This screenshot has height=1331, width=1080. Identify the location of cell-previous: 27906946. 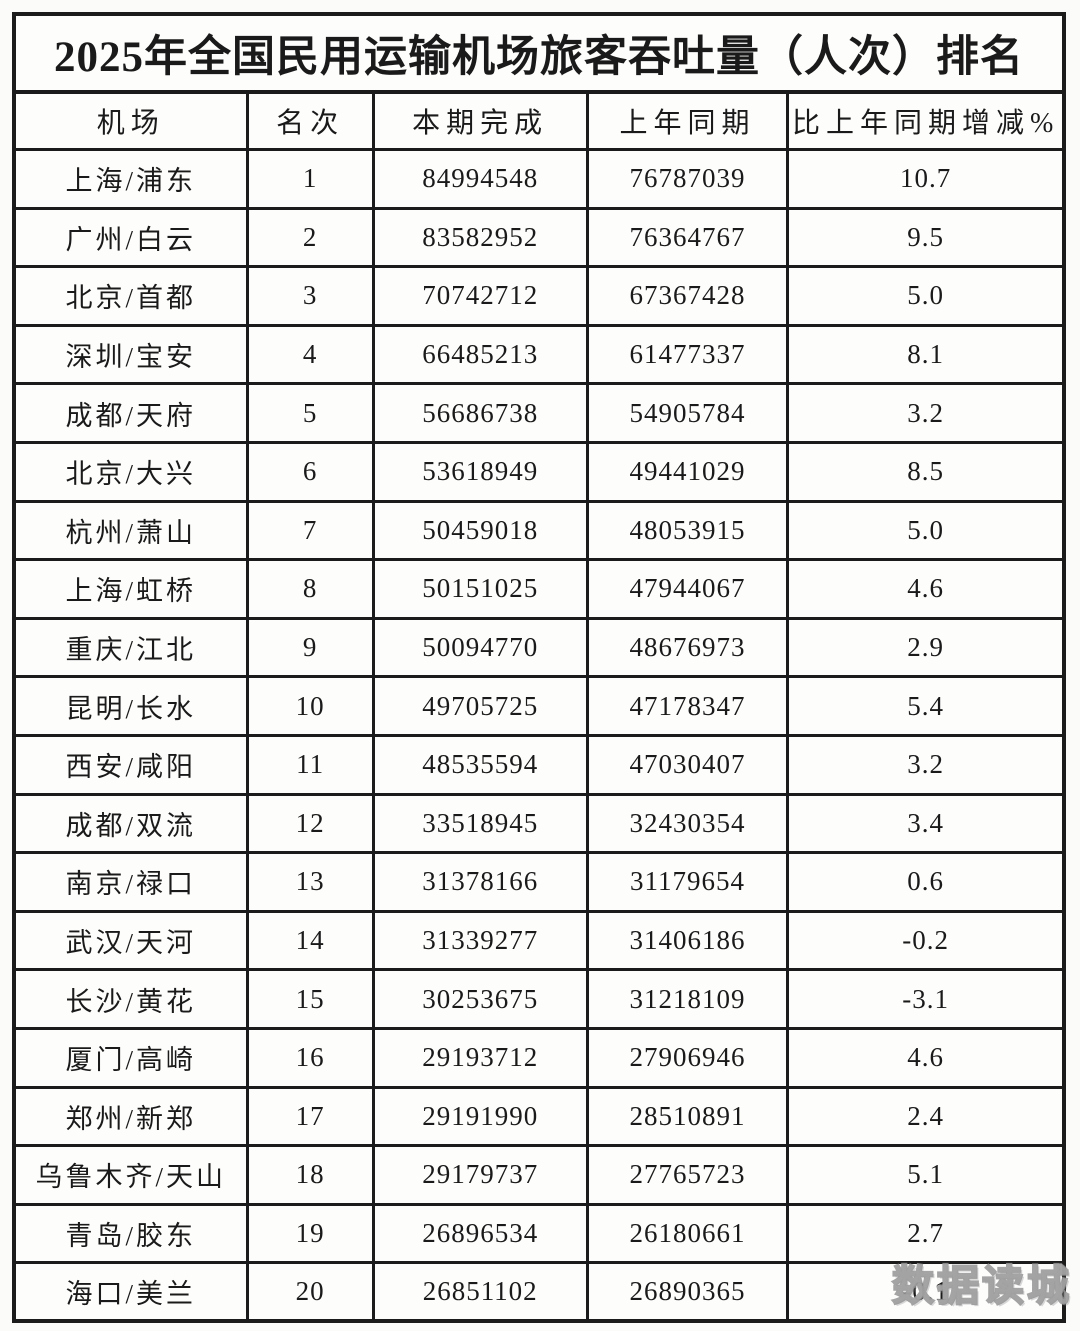
(687, 1057).